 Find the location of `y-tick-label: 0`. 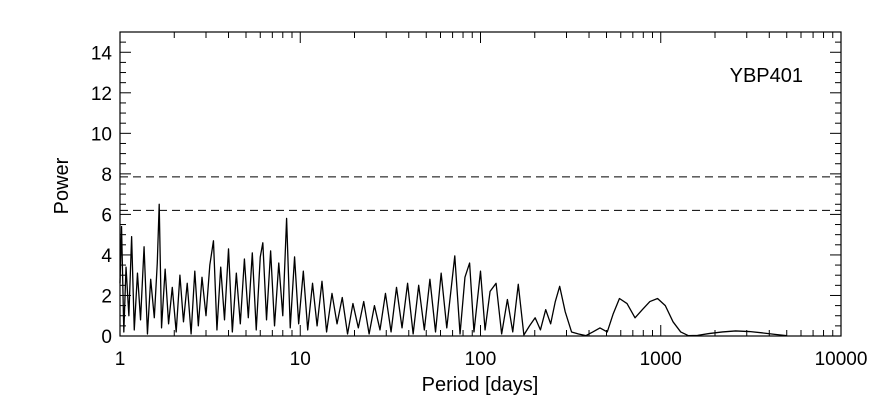

y-tick-label: 0 is located at coordinates (106, 337).